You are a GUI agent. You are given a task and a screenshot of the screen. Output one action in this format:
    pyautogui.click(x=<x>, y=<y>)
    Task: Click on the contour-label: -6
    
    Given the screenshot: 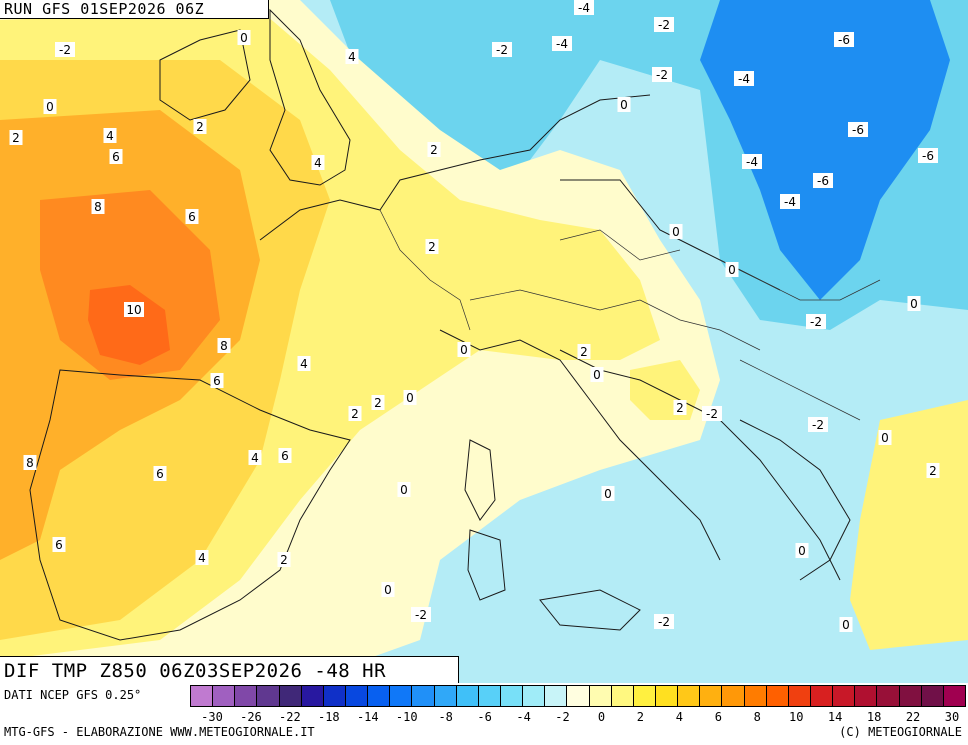 What is the action you would take?
    pyautogui.click(x=823, y=181)
    